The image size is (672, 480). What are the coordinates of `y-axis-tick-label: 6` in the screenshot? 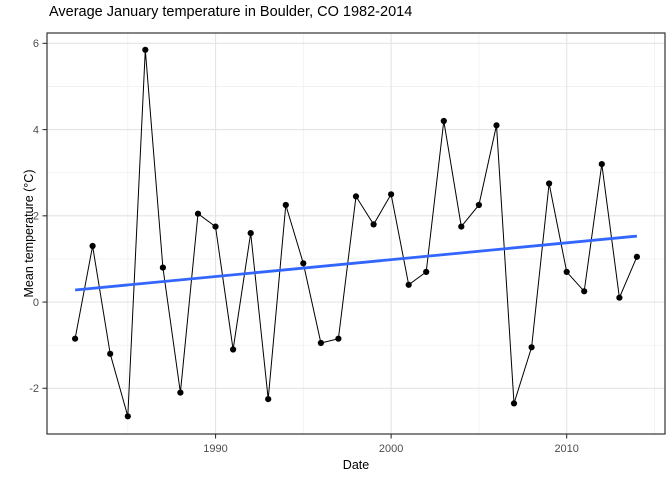 It's located at (36, 44).